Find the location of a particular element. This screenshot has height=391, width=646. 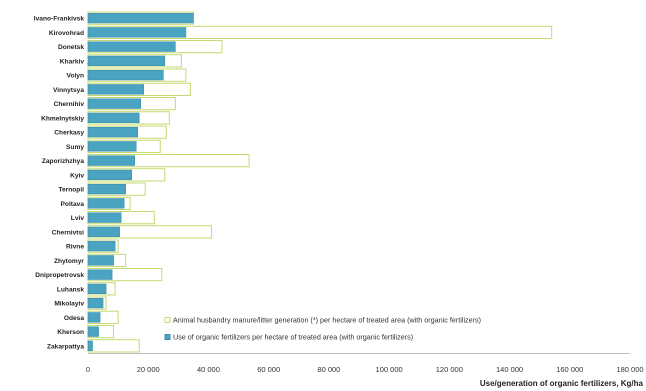

category-label-khmelnytskiy: Khmelnytskiy is located at coordinates (62, 118).